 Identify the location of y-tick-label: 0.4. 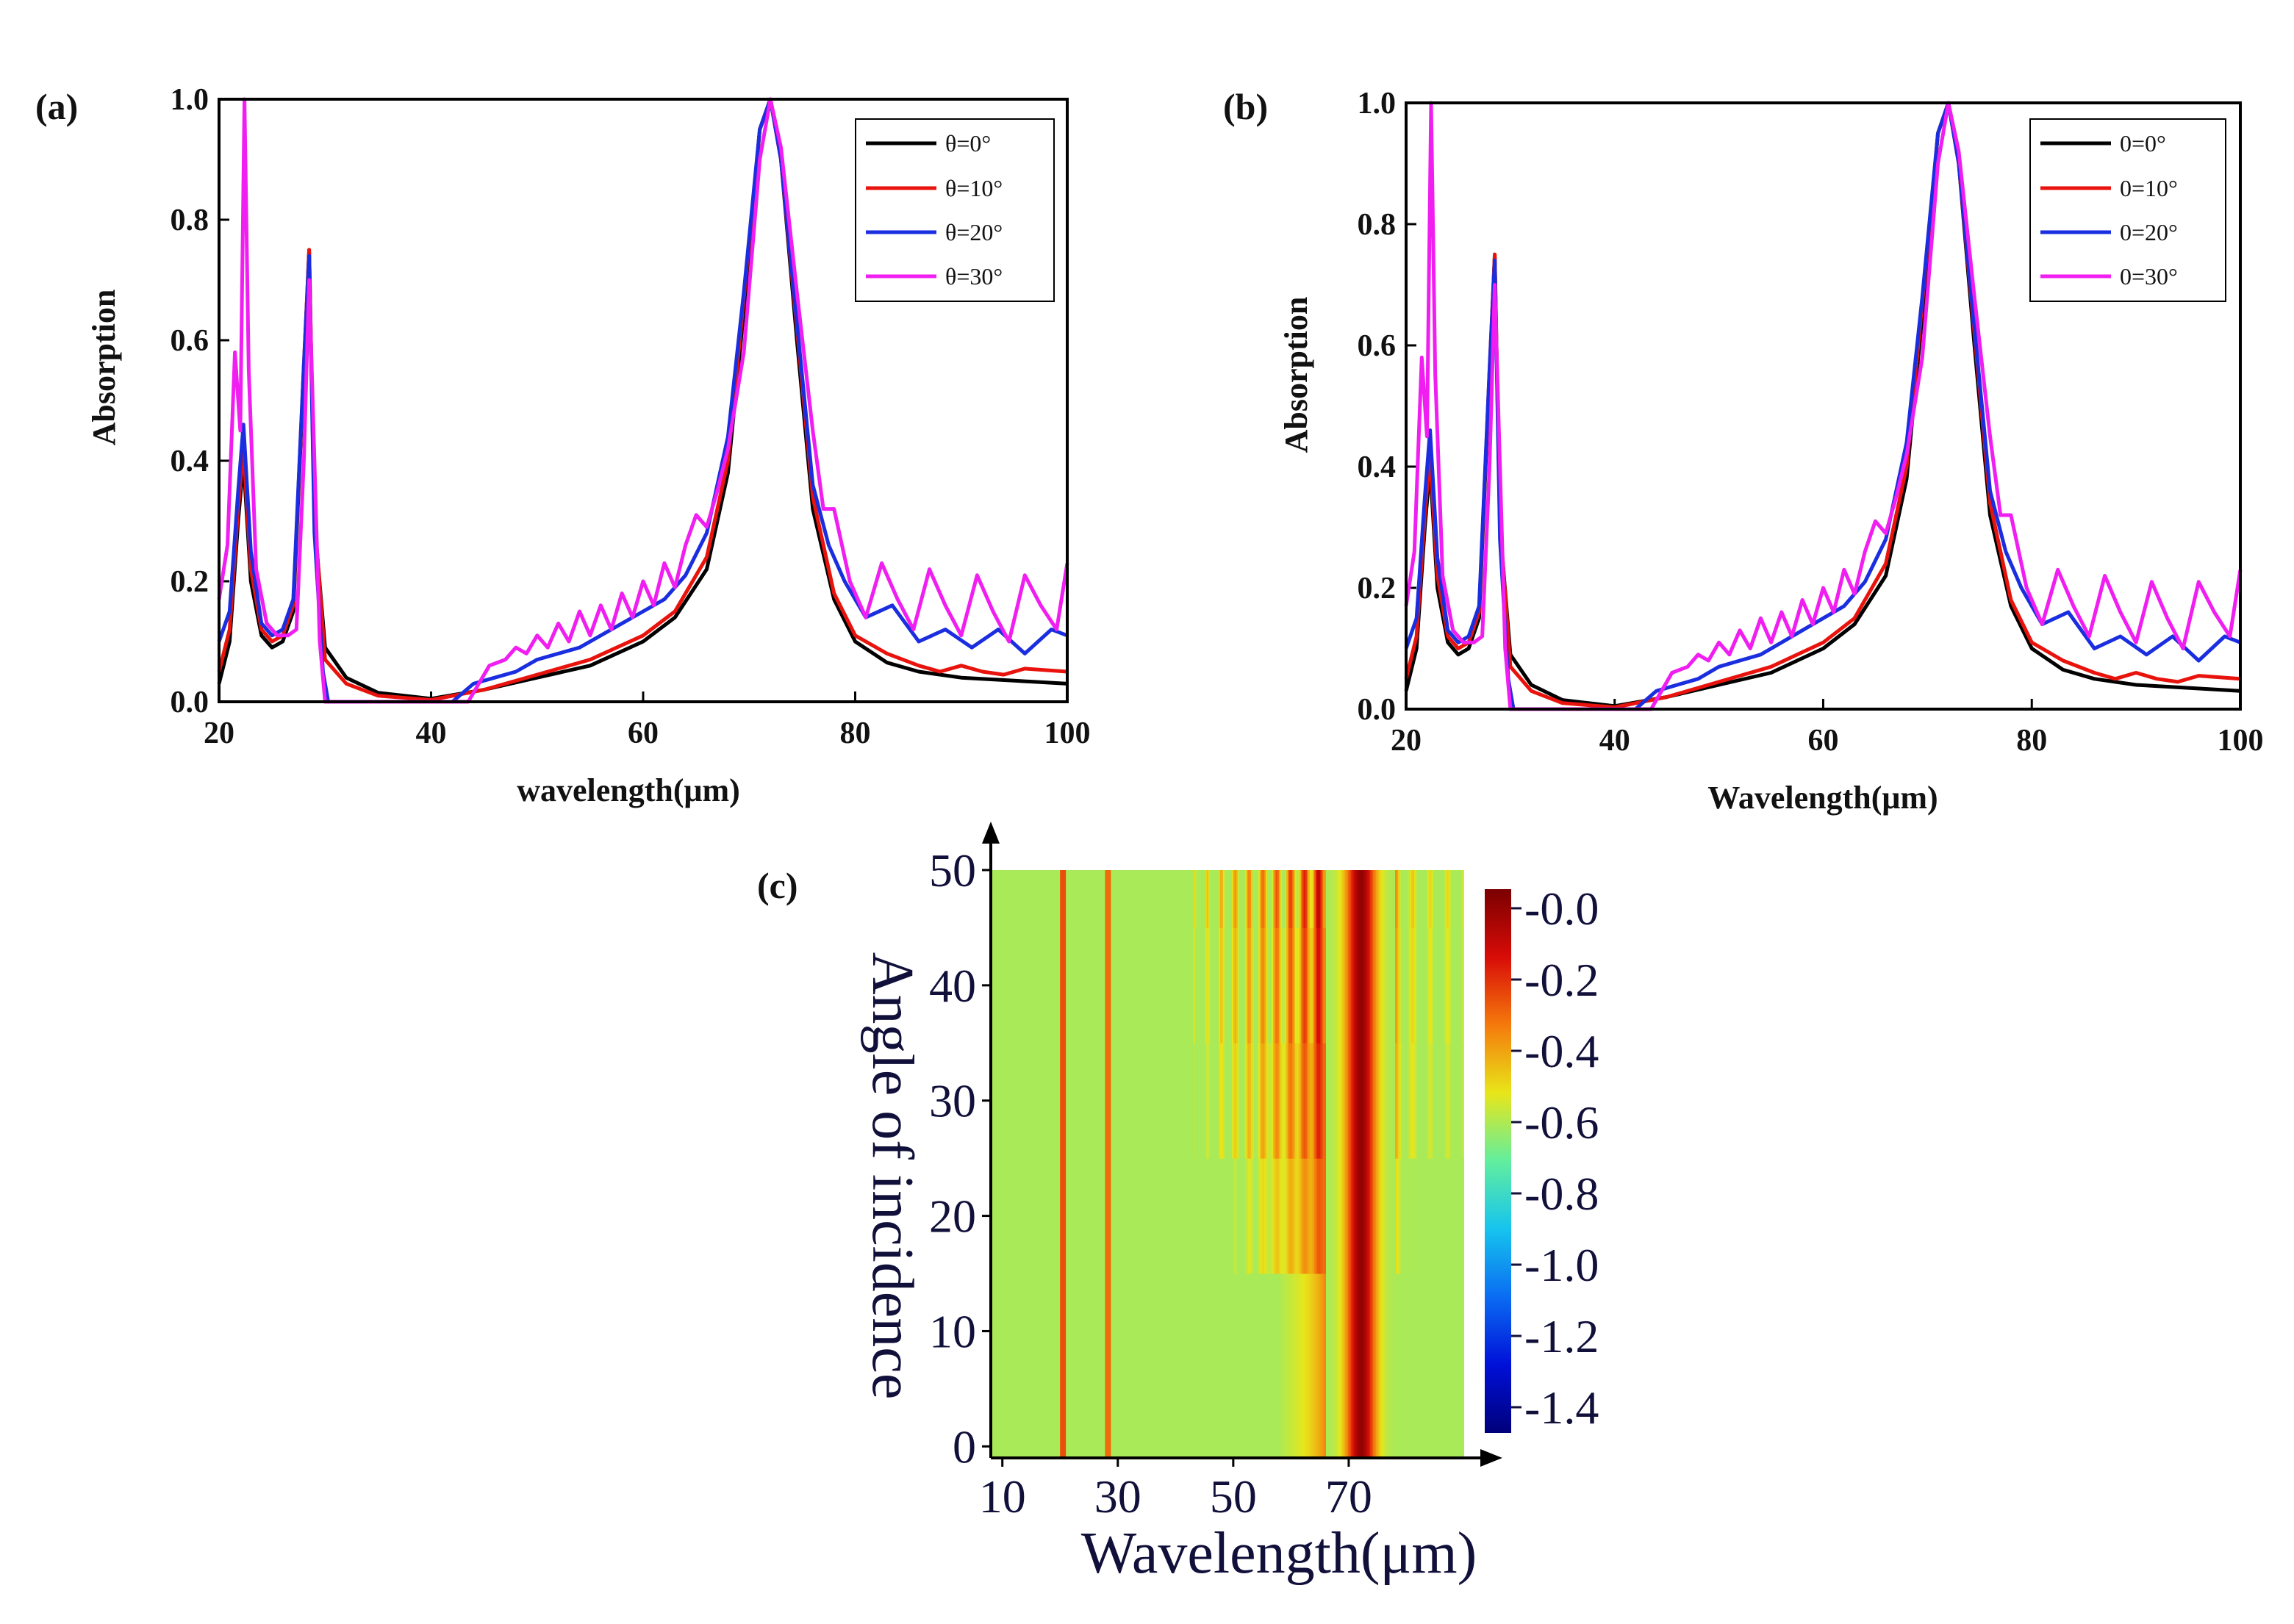
(190, 461).